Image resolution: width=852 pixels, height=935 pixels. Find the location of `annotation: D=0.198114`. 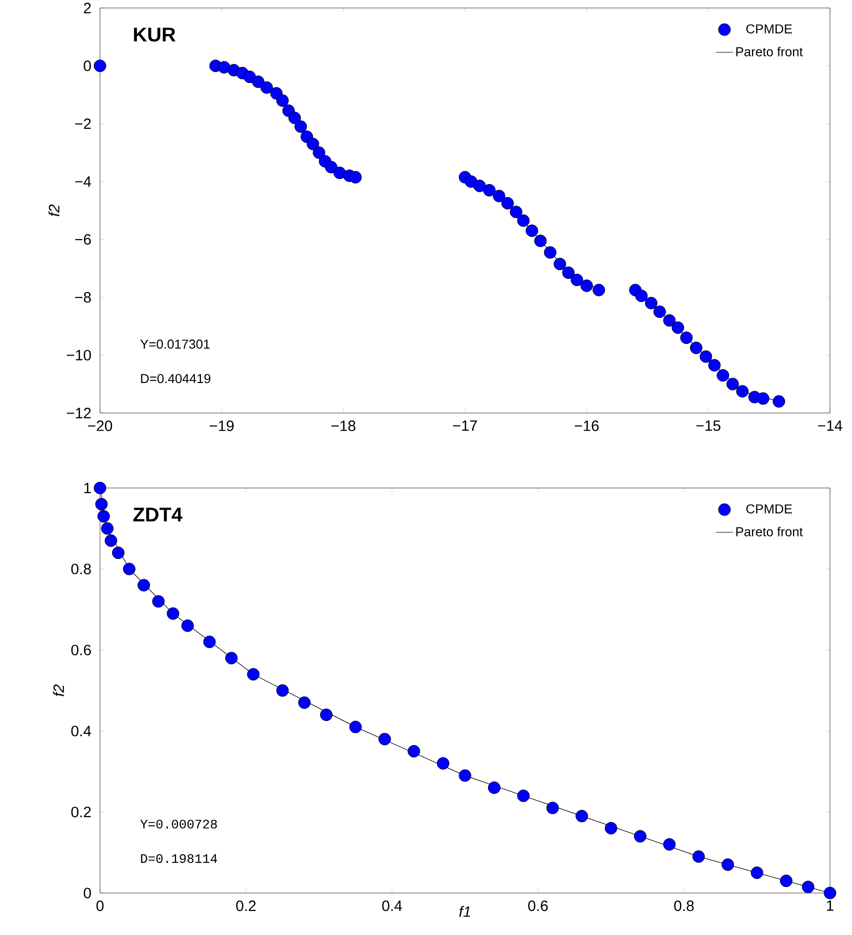

annotation: D=0.198114 is located at coordinates (179, 858).